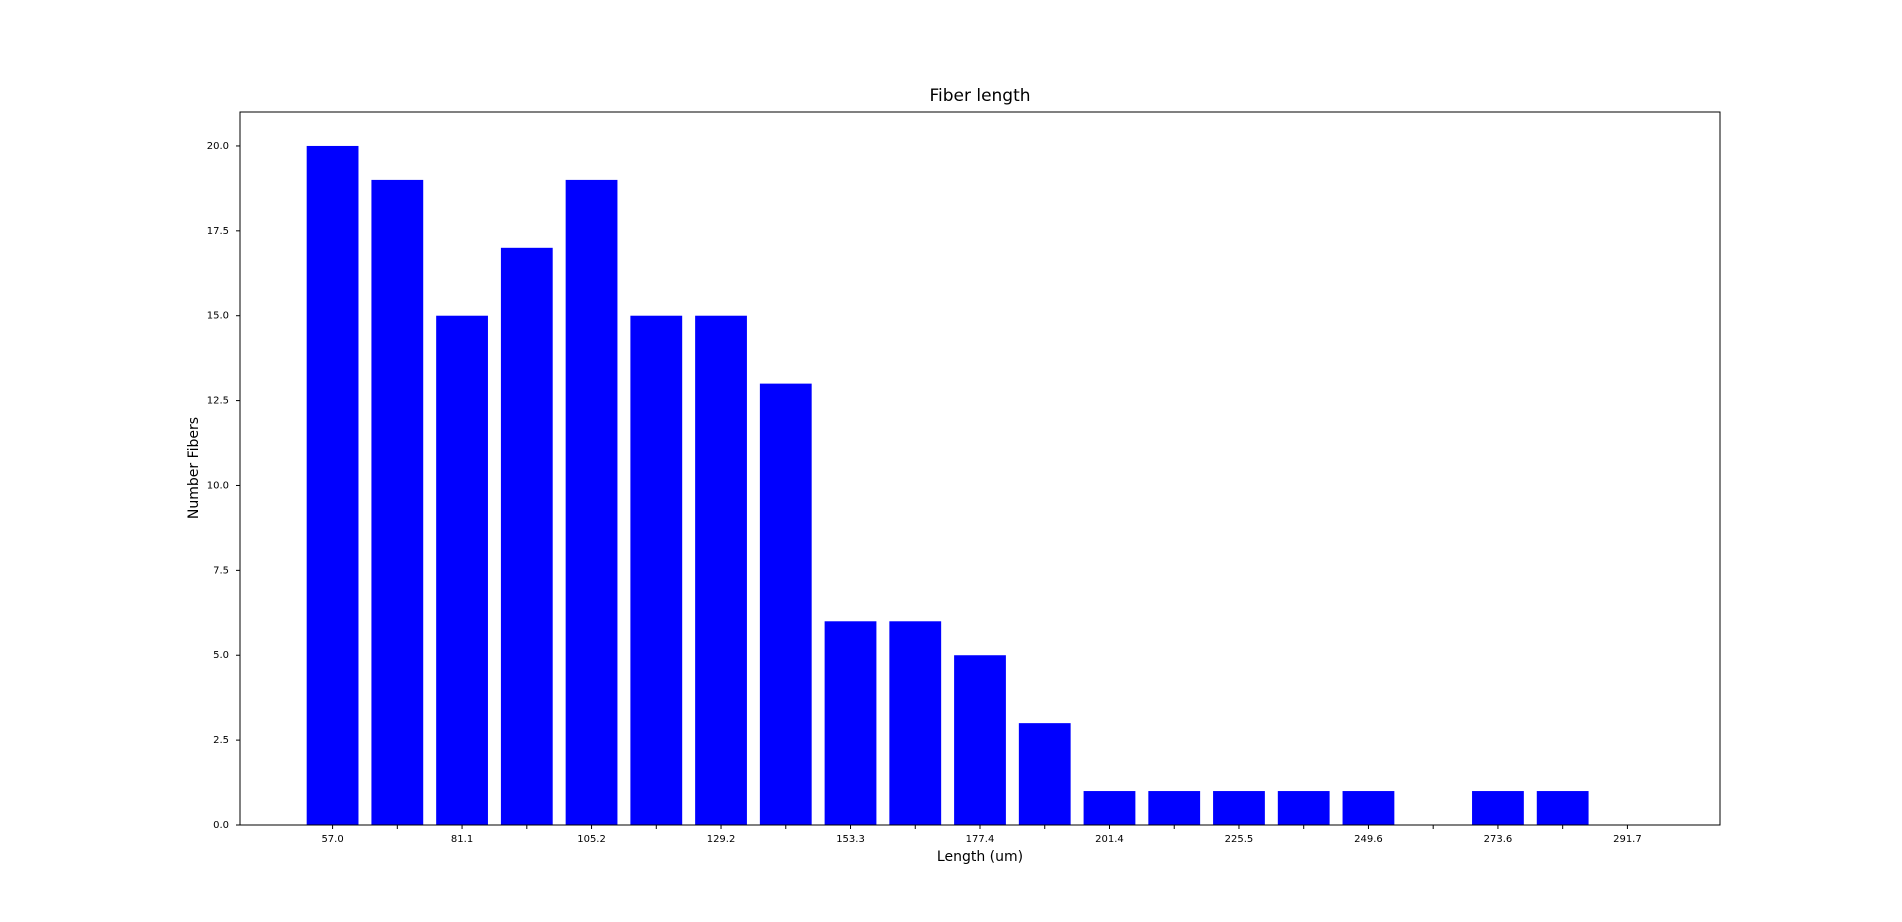  What do you see at coordinates (218, 146) in the screenshot?
I see `y-tick-label: 20.0` at bounding box center [218, 146].